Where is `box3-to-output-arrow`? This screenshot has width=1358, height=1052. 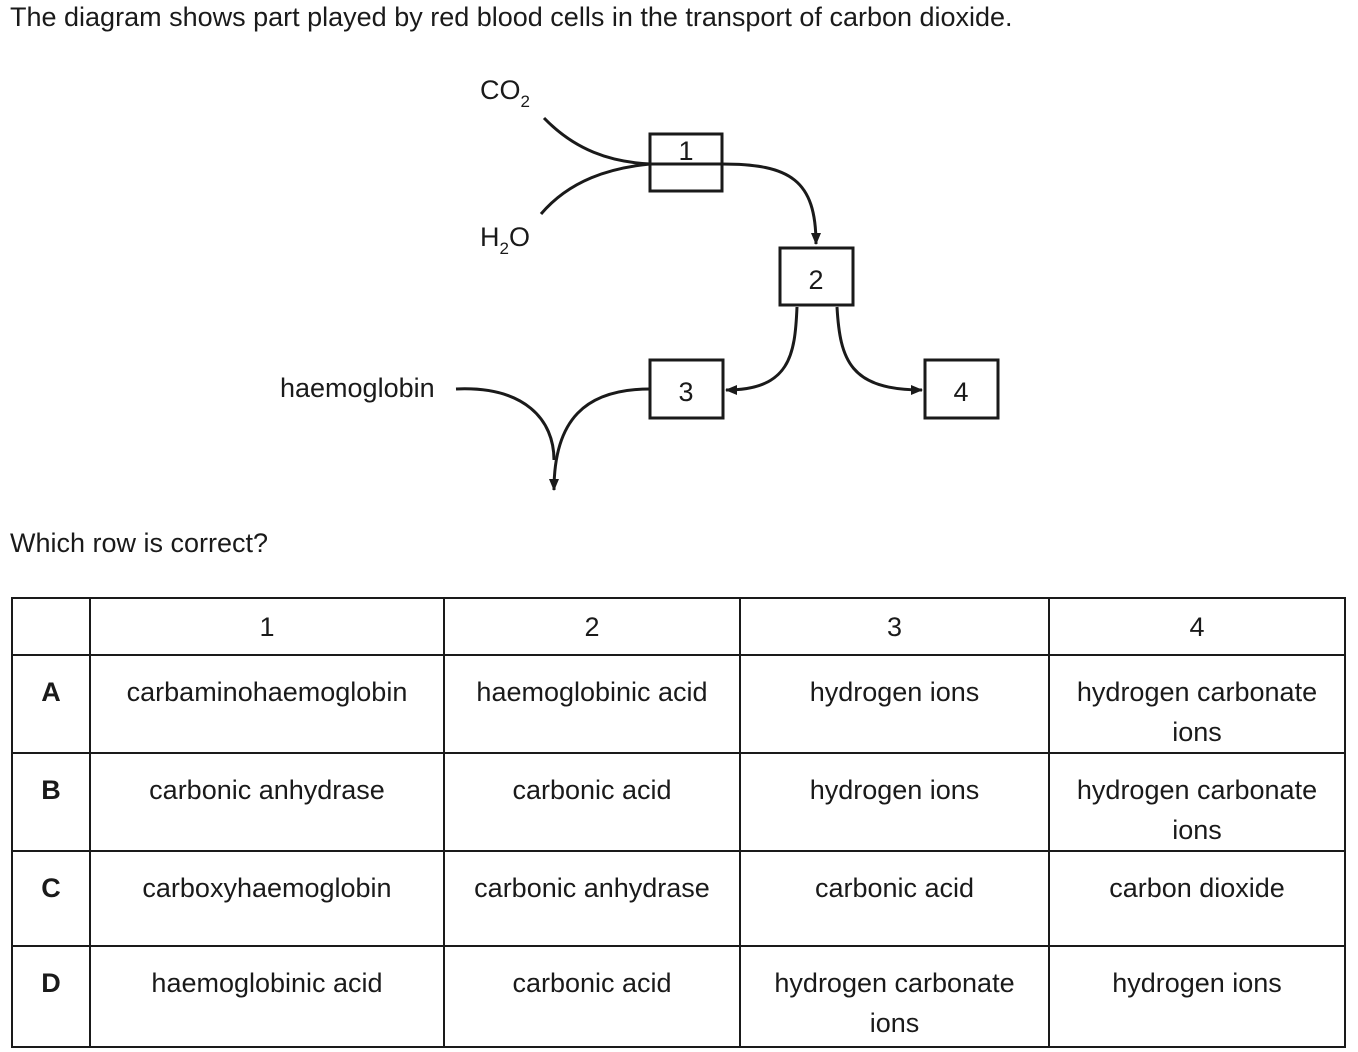 box3-to-output-arrow is located at coordinates (600, 439).